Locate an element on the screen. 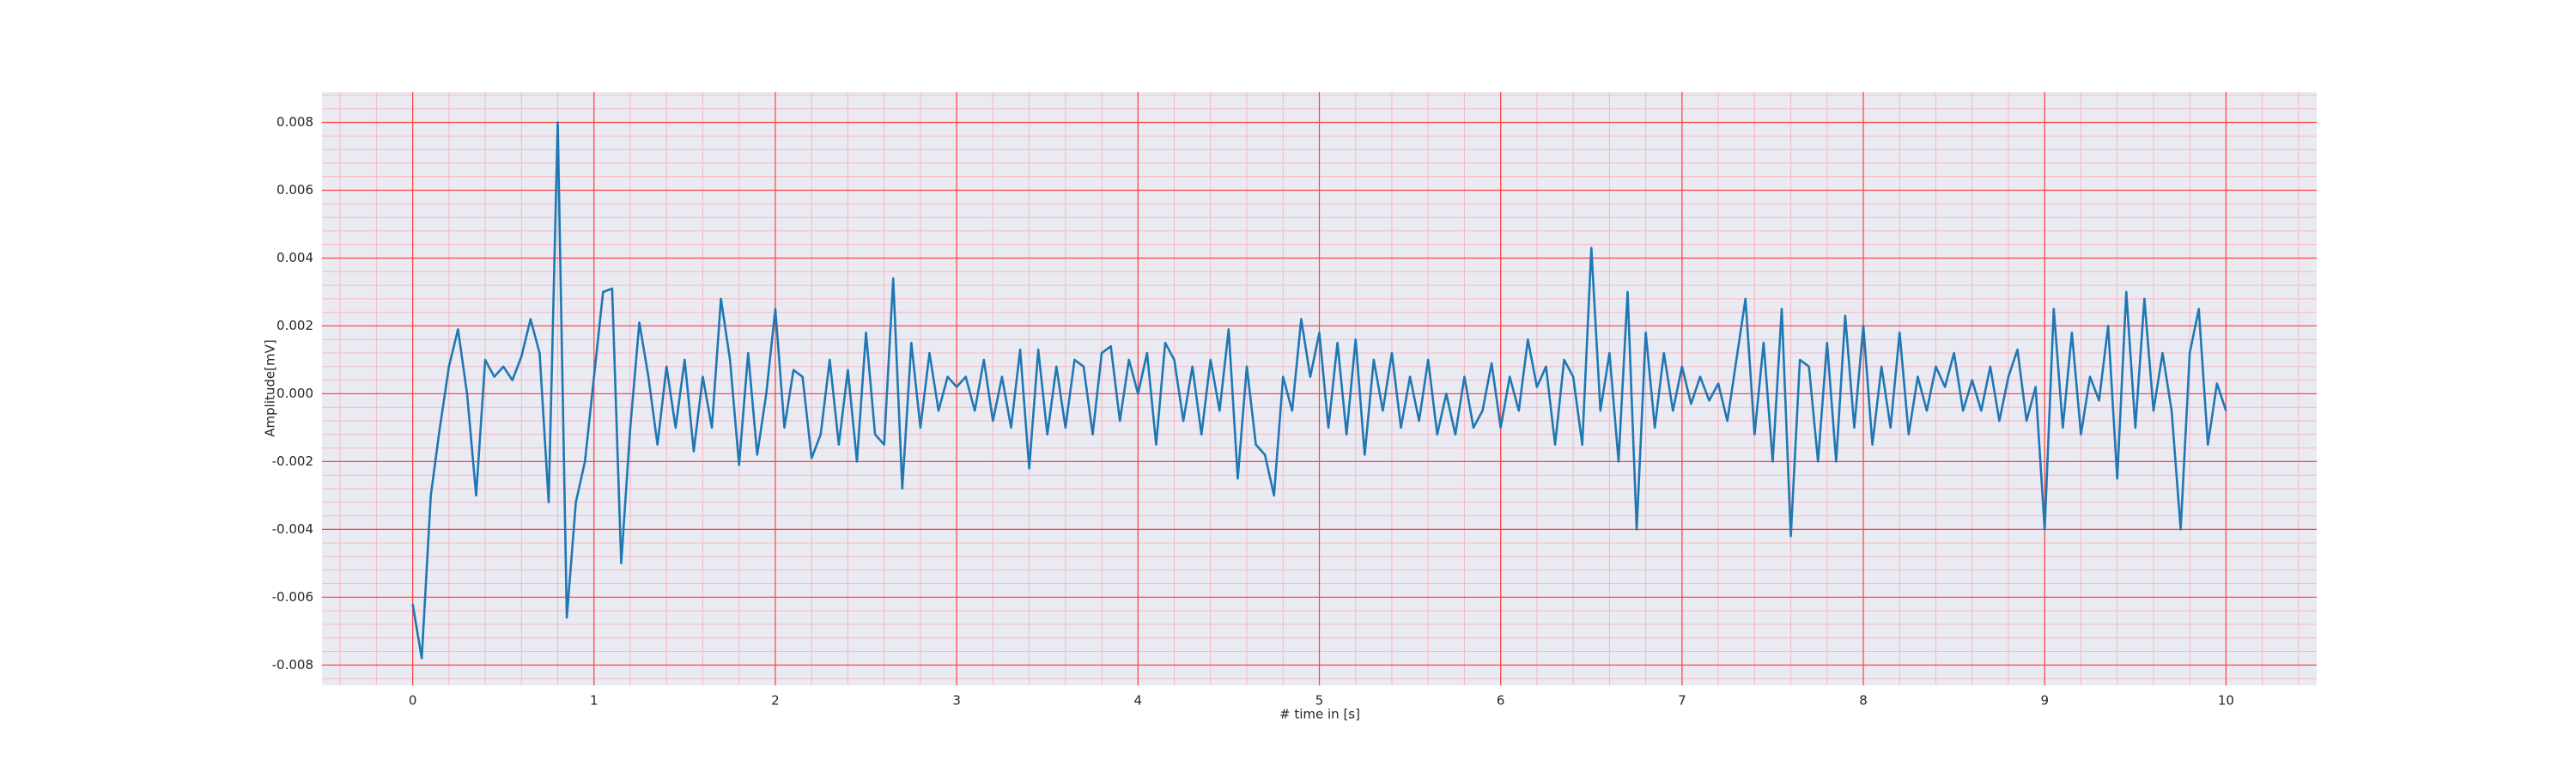 Image resolution: width=2576 pixels, height=773 pixels. x-tick-label: 9 is located at coordinates (2045, 701).